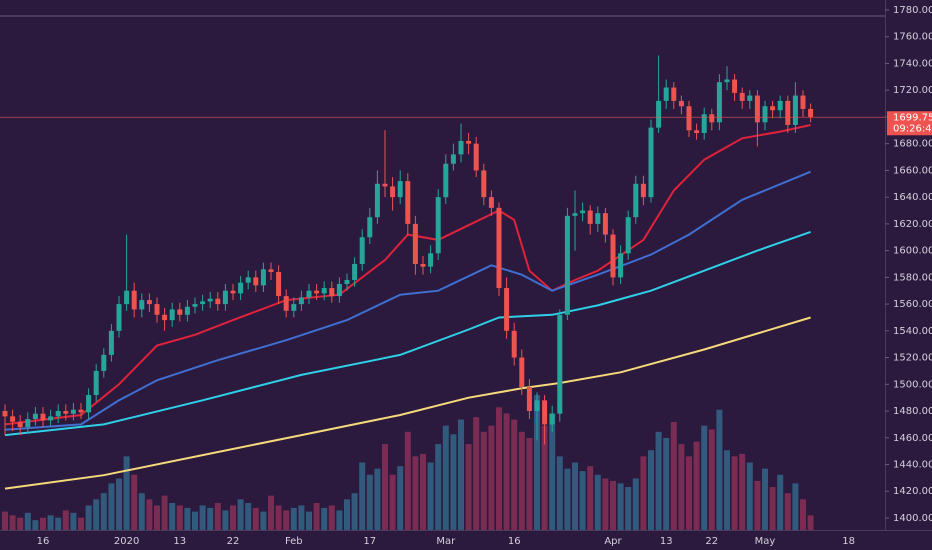 This screenshot has width=932, height=550. I want to click on y-tick-label: 1560.000, so click(912, 304).